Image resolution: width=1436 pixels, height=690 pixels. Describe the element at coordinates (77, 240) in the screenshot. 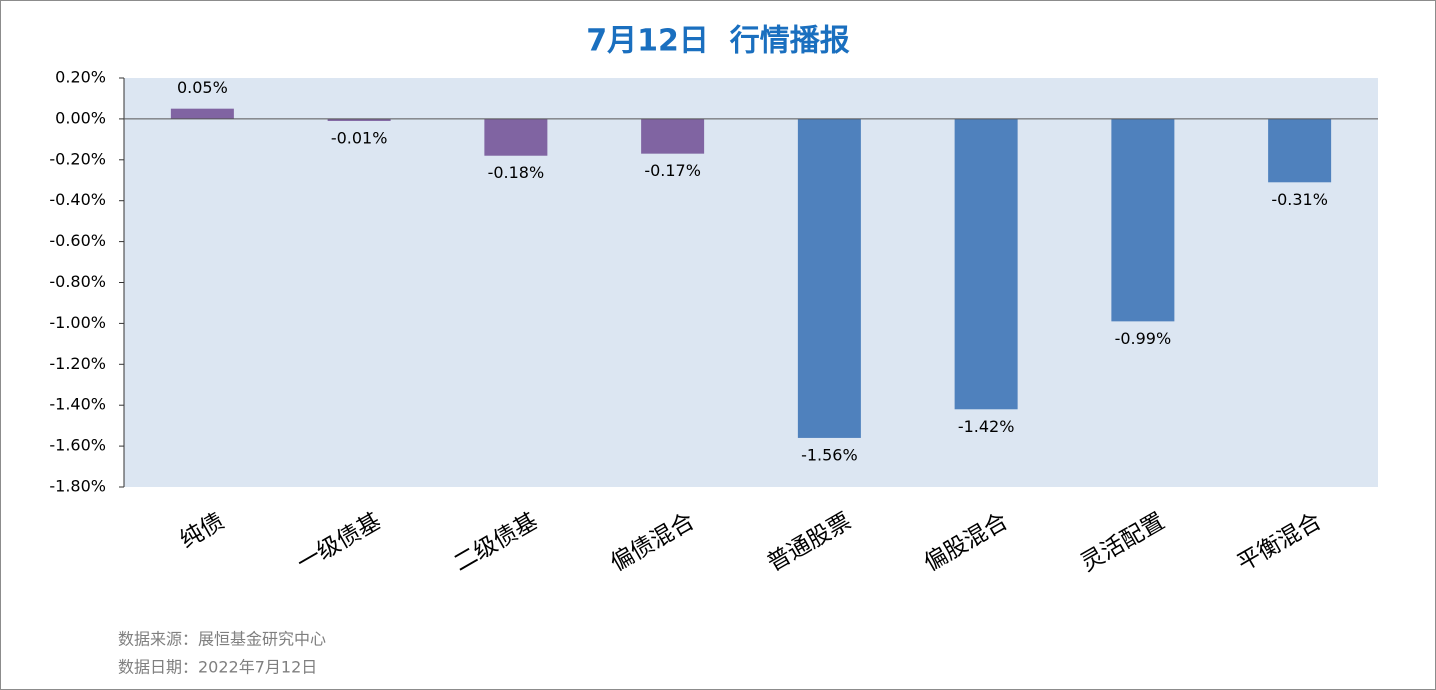

I see `y-tick-label: -0.60%` at that location.